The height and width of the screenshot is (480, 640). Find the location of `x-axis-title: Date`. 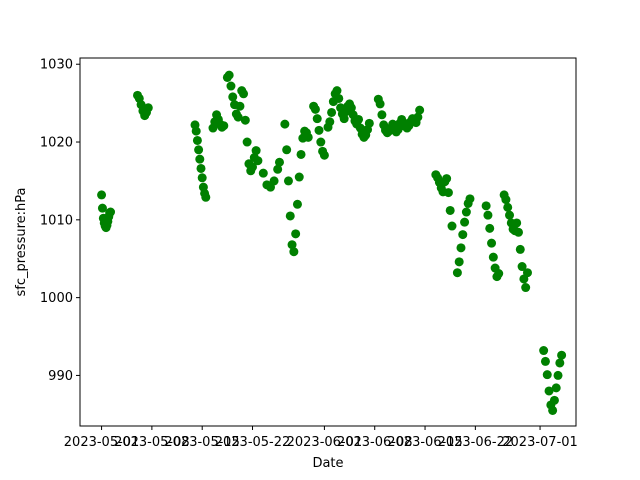

x-axis-title: Date is located at coordinates (327, 463).